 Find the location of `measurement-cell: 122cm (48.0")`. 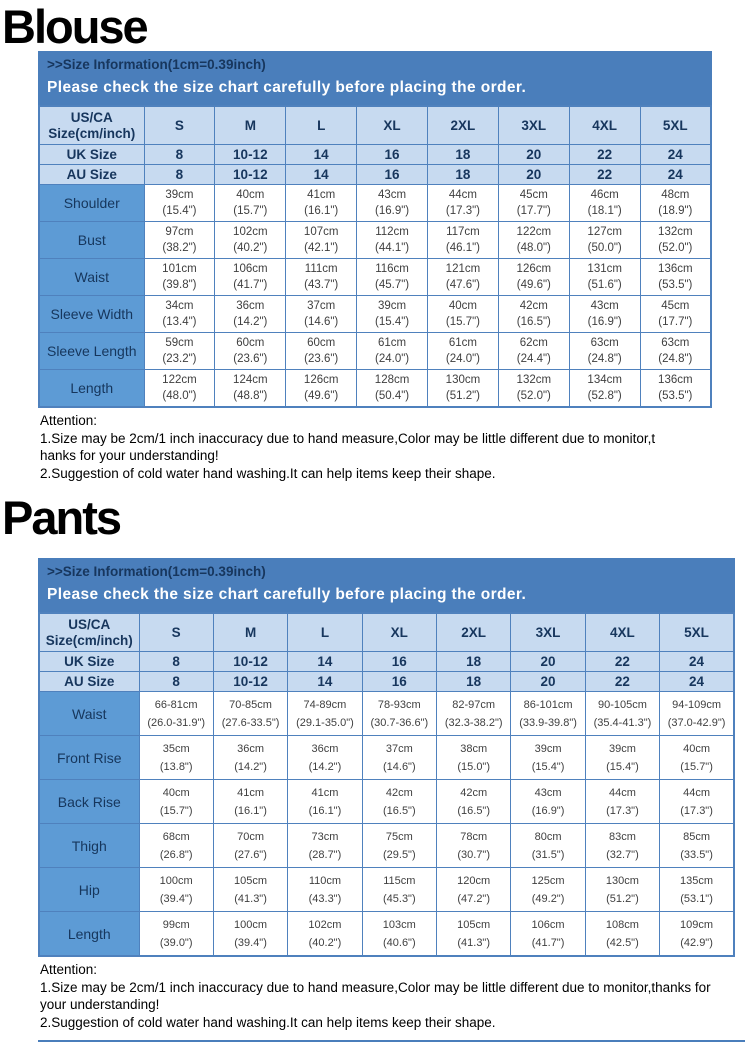

measurement-cell: 122cm (48.0") is located at coordinates (533, 240).